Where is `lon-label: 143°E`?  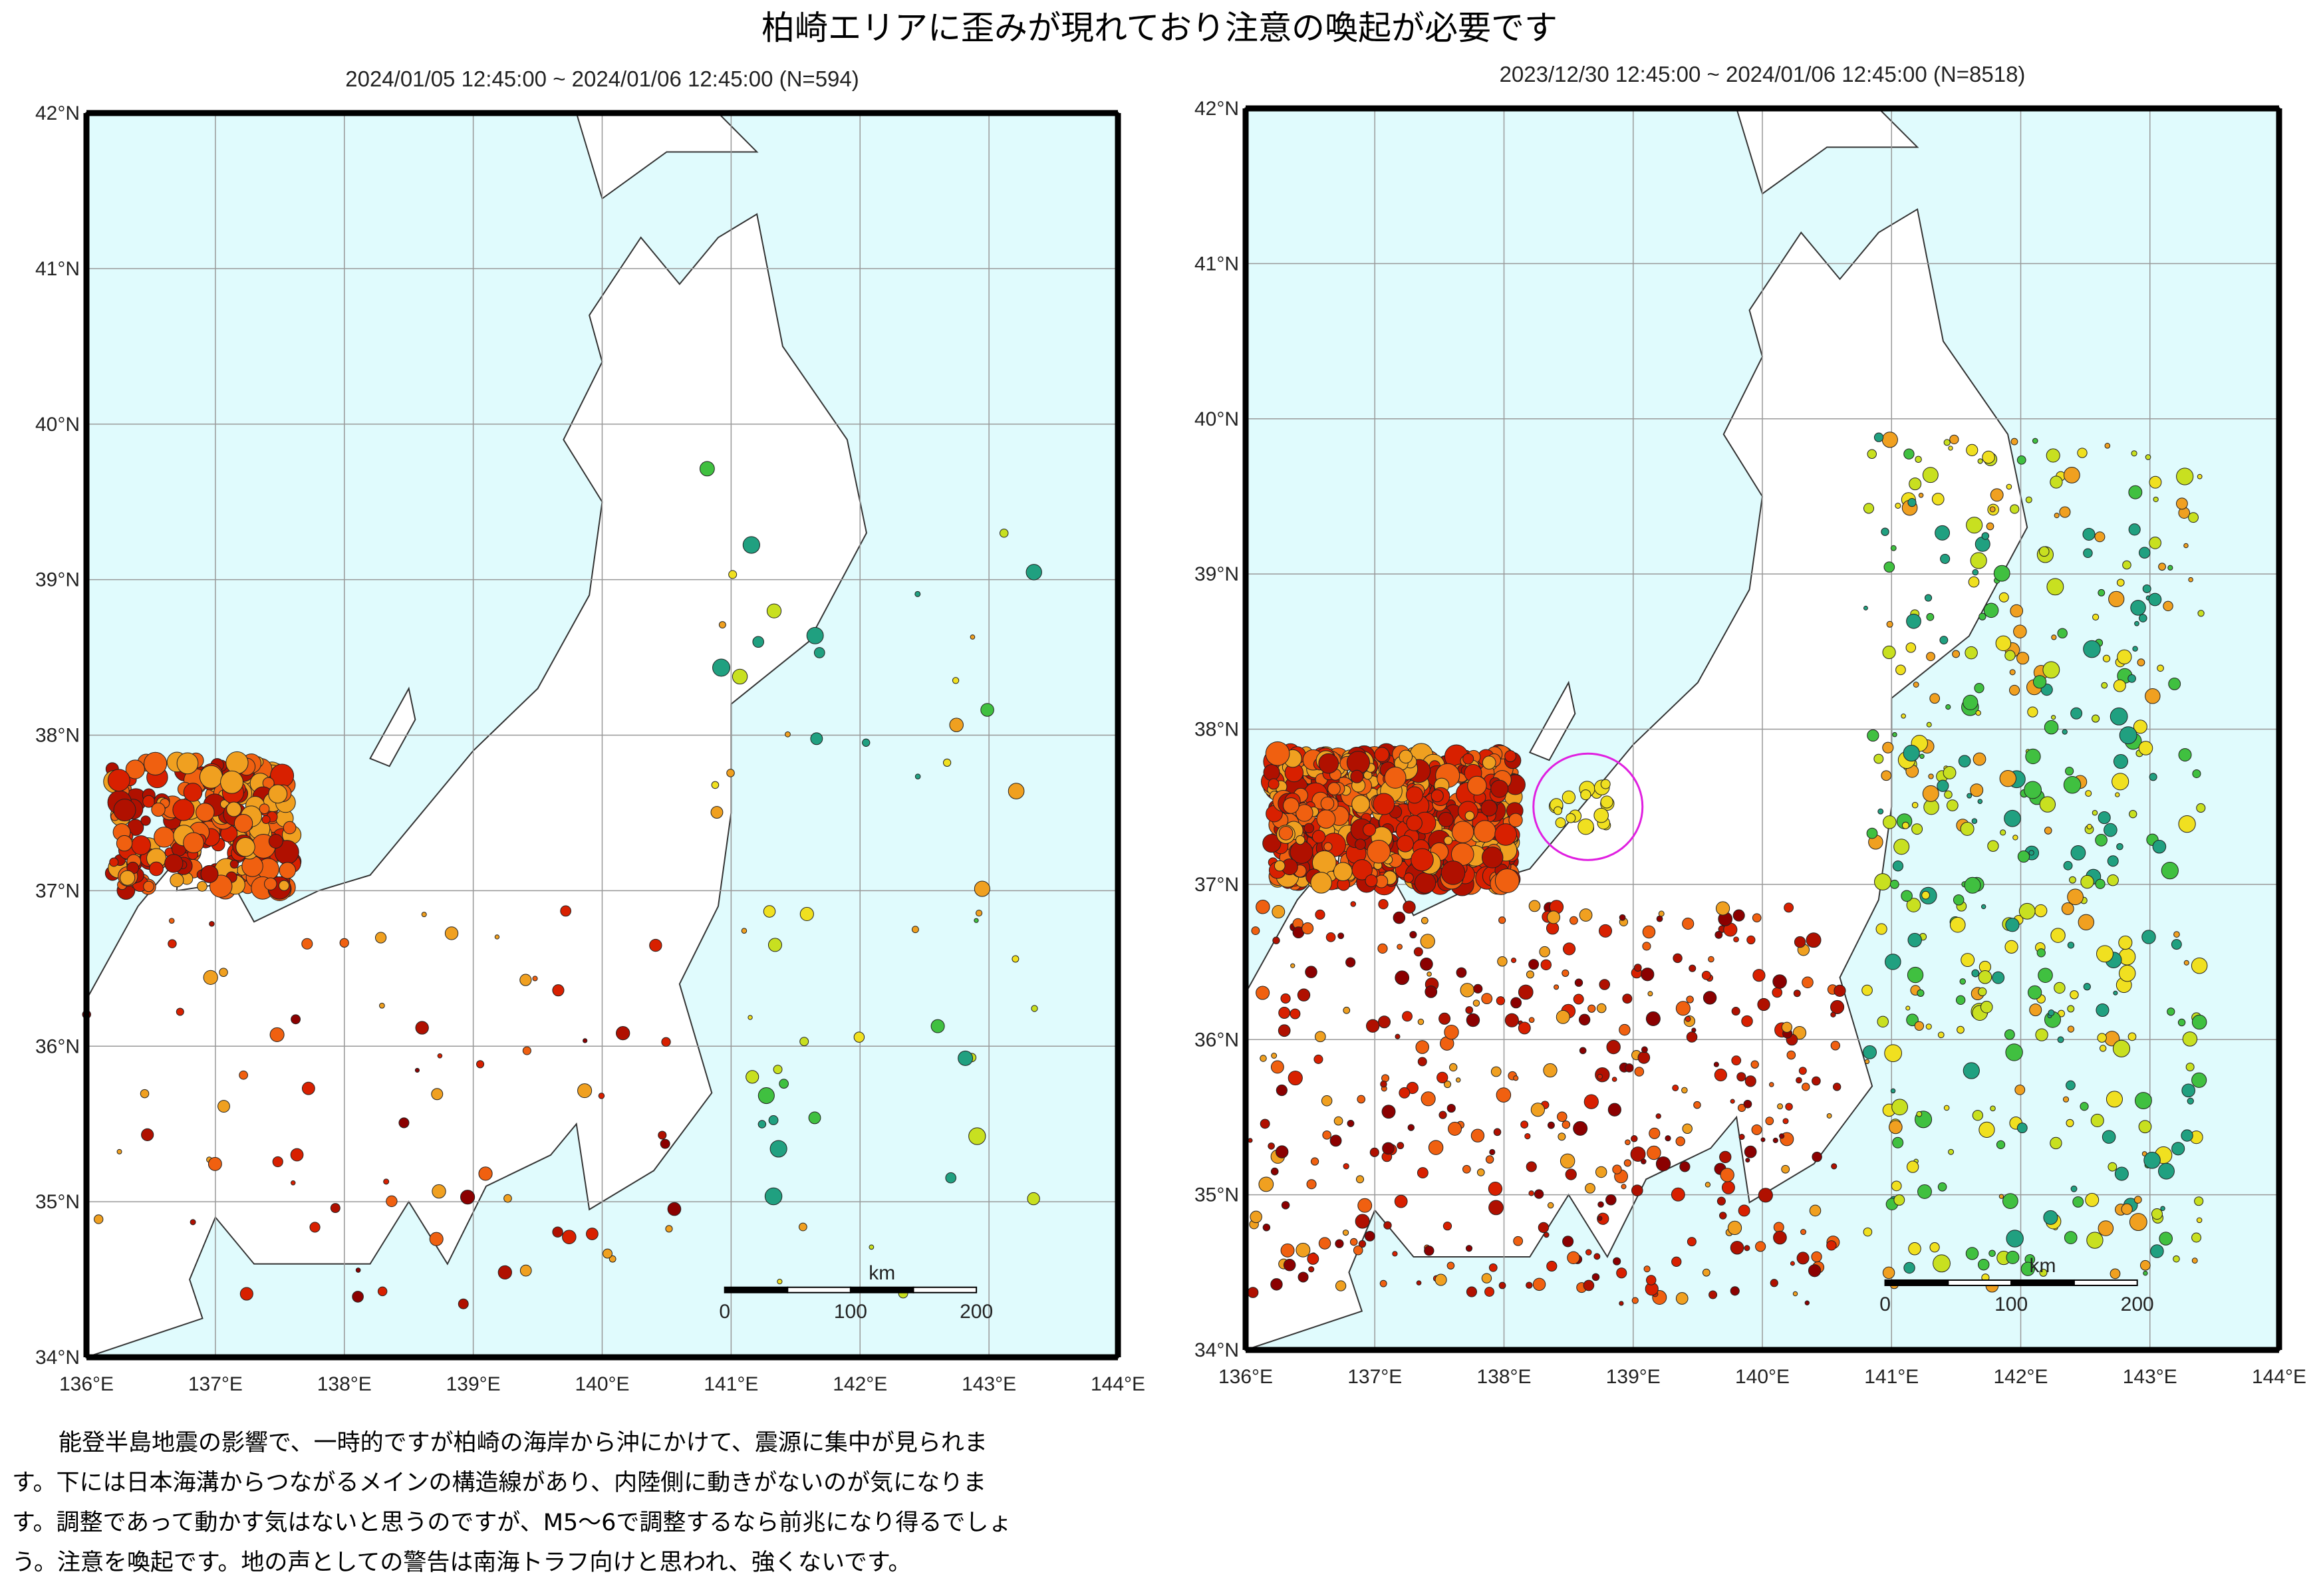
lon-label: 143°E is located at coordinates (989, 1384).